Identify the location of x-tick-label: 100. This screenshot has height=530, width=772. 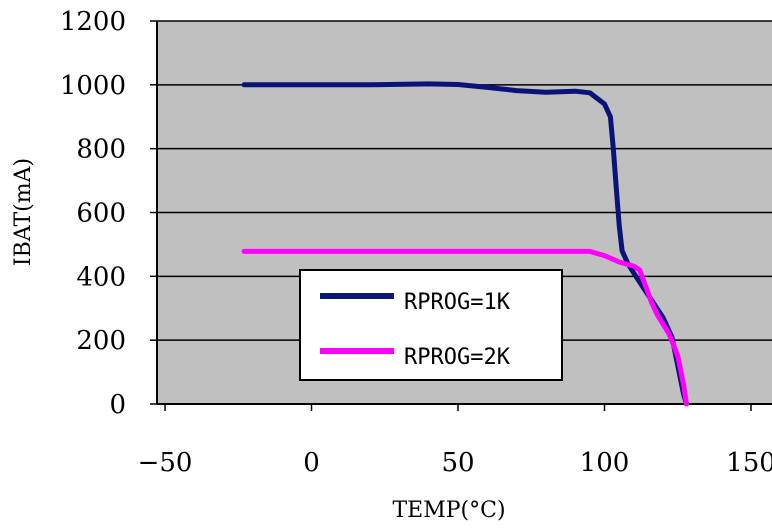
(605, 463).